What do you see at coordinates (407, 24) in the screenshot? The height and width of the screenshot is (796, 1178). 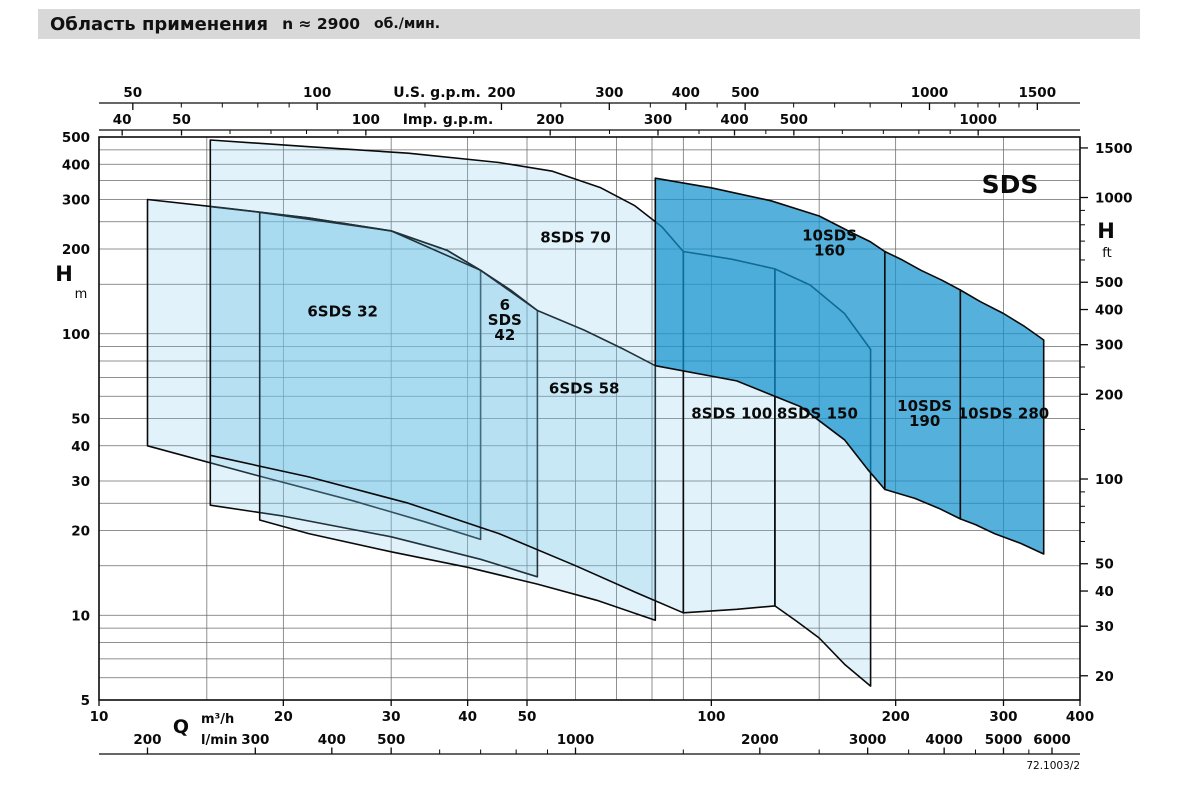 I see `speed-units: об./мин.` at bounding box center [407, 24].